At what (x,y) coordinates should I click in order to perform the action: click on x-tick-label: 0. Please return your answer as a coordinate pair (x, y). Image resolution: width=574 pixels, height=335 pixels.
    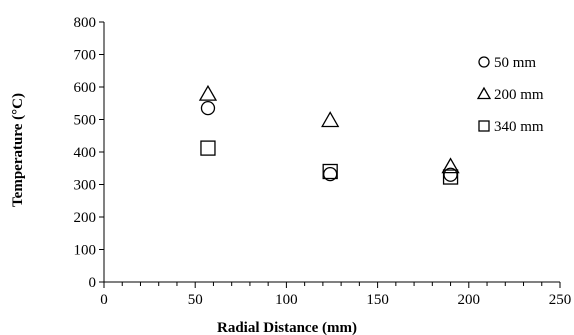
    Looking at the image, I should click on (104, 300).